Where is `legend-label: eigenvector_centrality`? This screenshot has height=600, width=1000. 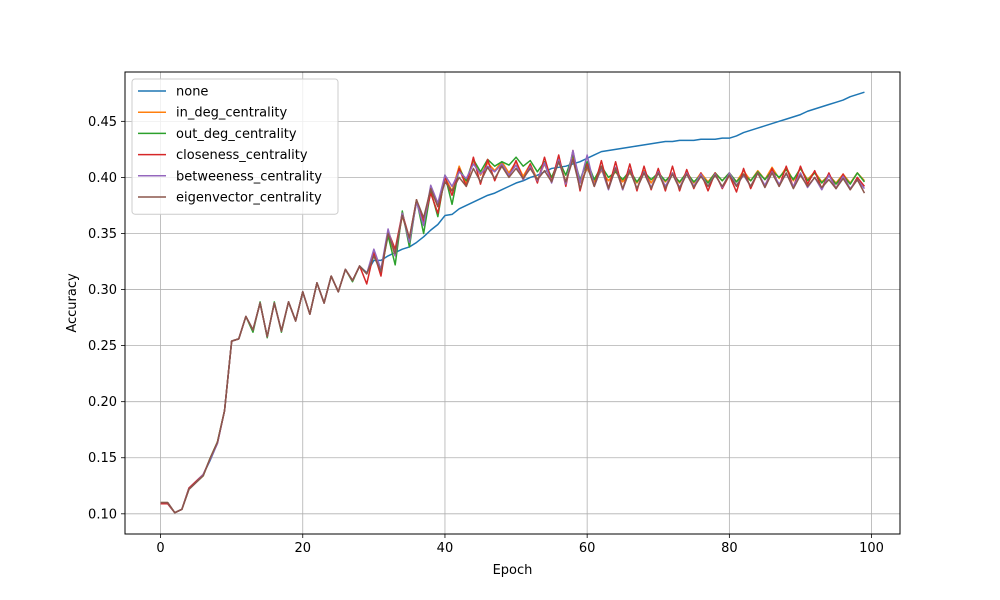 legend-label: eigenvector_centrality is located at coordinates (249, 198).